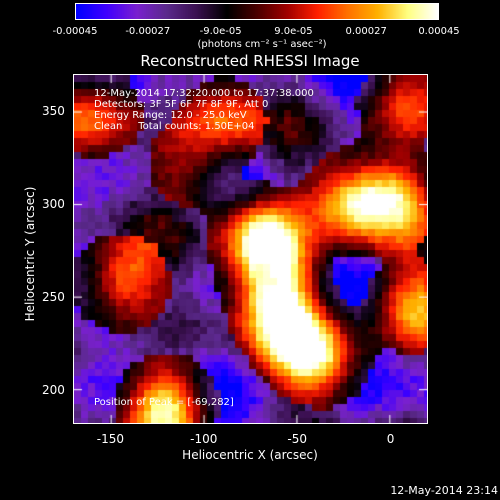 This screenshot has width=500, height=500. What do you see at coordinates (293, 31) in the screenshot?
I see `colorbar-tick-label: 9.0e-05` at bounding box center [293, 31].